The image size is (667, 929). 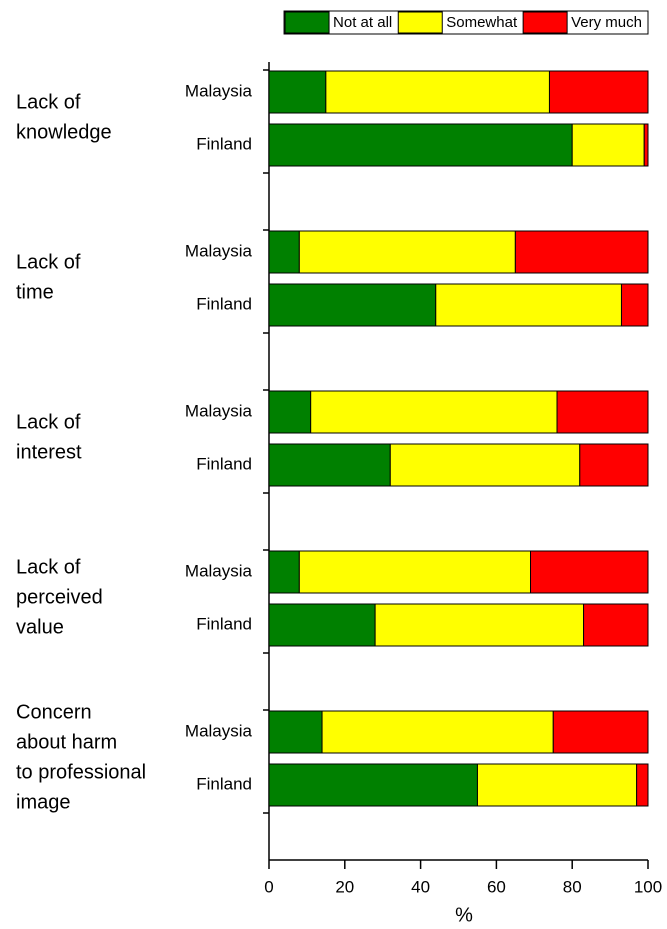 What do you see at coordinates (496, 886) in the screenshot?
I see `x-tick-label: 60` at bounding box center [496, 886].